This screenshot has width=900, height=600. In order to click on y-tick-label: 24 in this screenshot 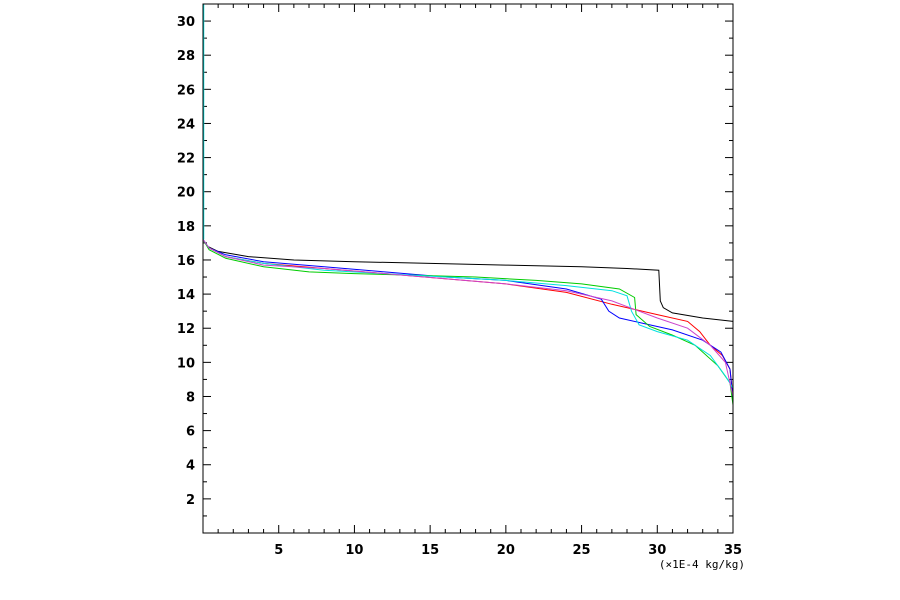, I will do `click(186, 124)`.